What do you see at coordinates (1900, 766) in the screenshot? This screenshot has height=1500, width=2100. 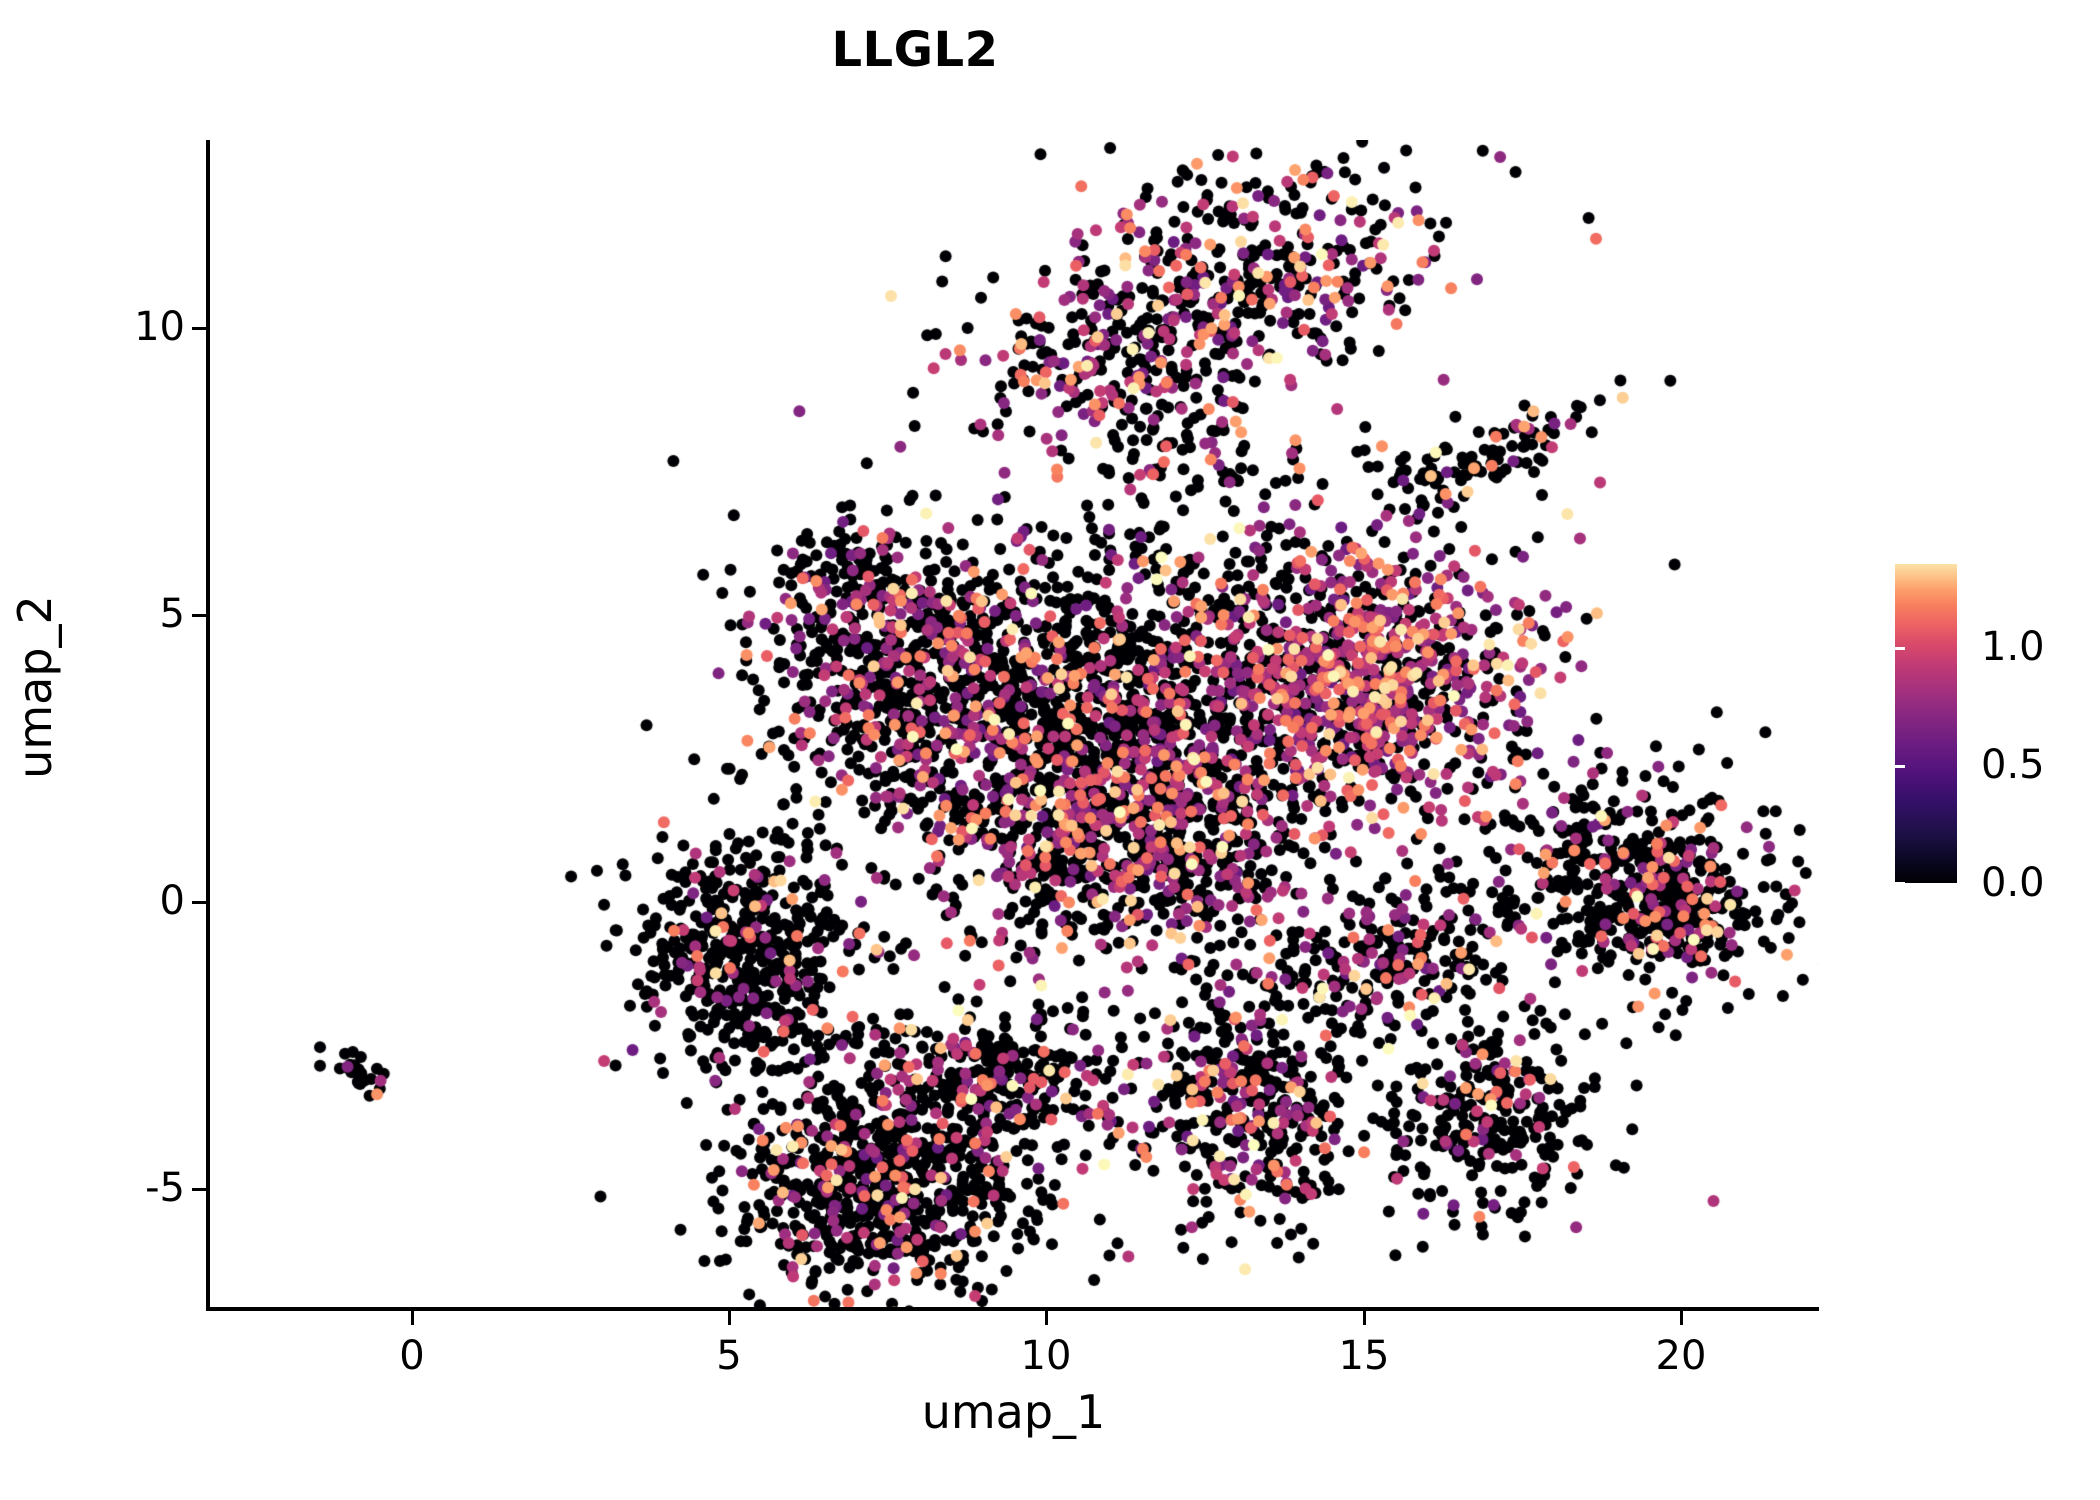 I see `colorbar-tick-0p5-left` at bounding box center [1900, 766].